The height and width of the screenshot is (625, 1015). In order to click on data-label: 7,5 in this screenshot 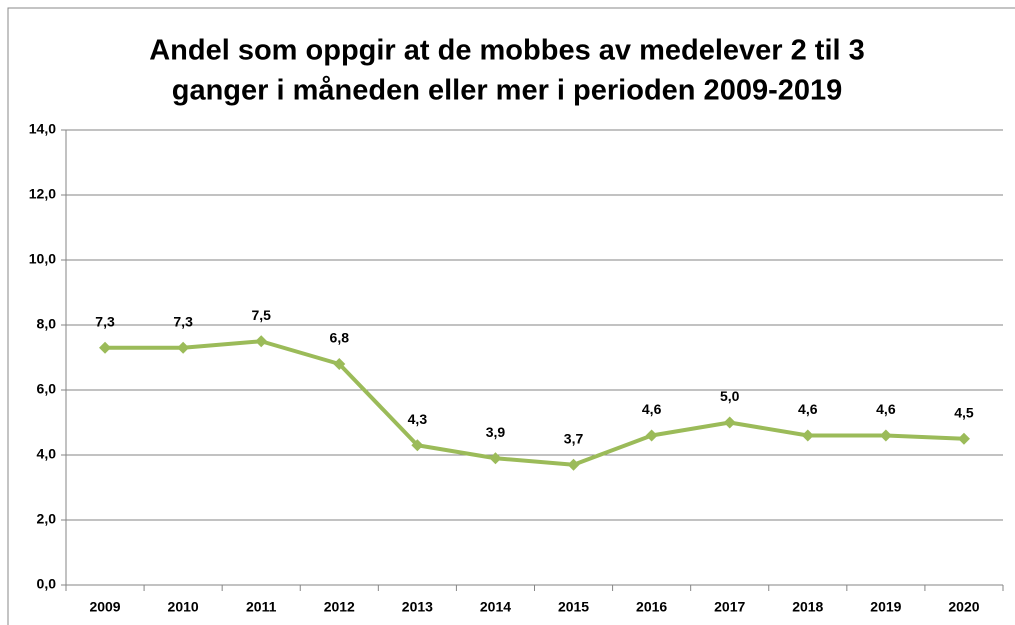, I will do `click(261, 315)`.